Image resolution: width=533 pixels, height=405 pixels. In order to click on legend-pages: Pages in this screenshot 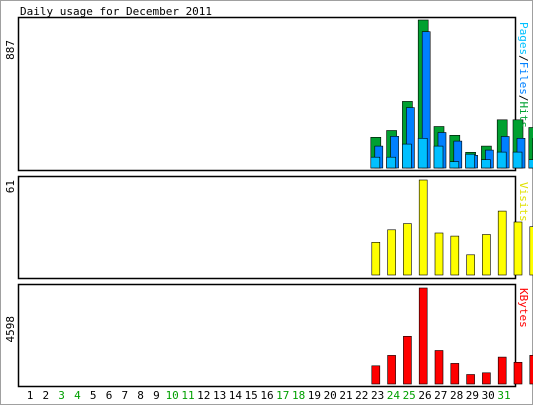, I will do `click(523, 38)`.